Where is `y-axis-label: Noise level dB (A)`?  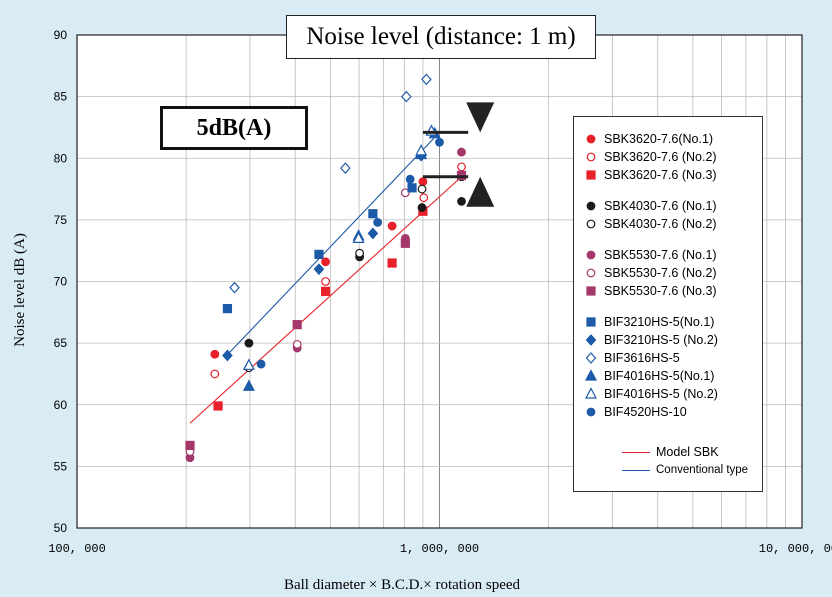 y-axis-label: Noise level dB (A) is located at coordinates (20, 290).